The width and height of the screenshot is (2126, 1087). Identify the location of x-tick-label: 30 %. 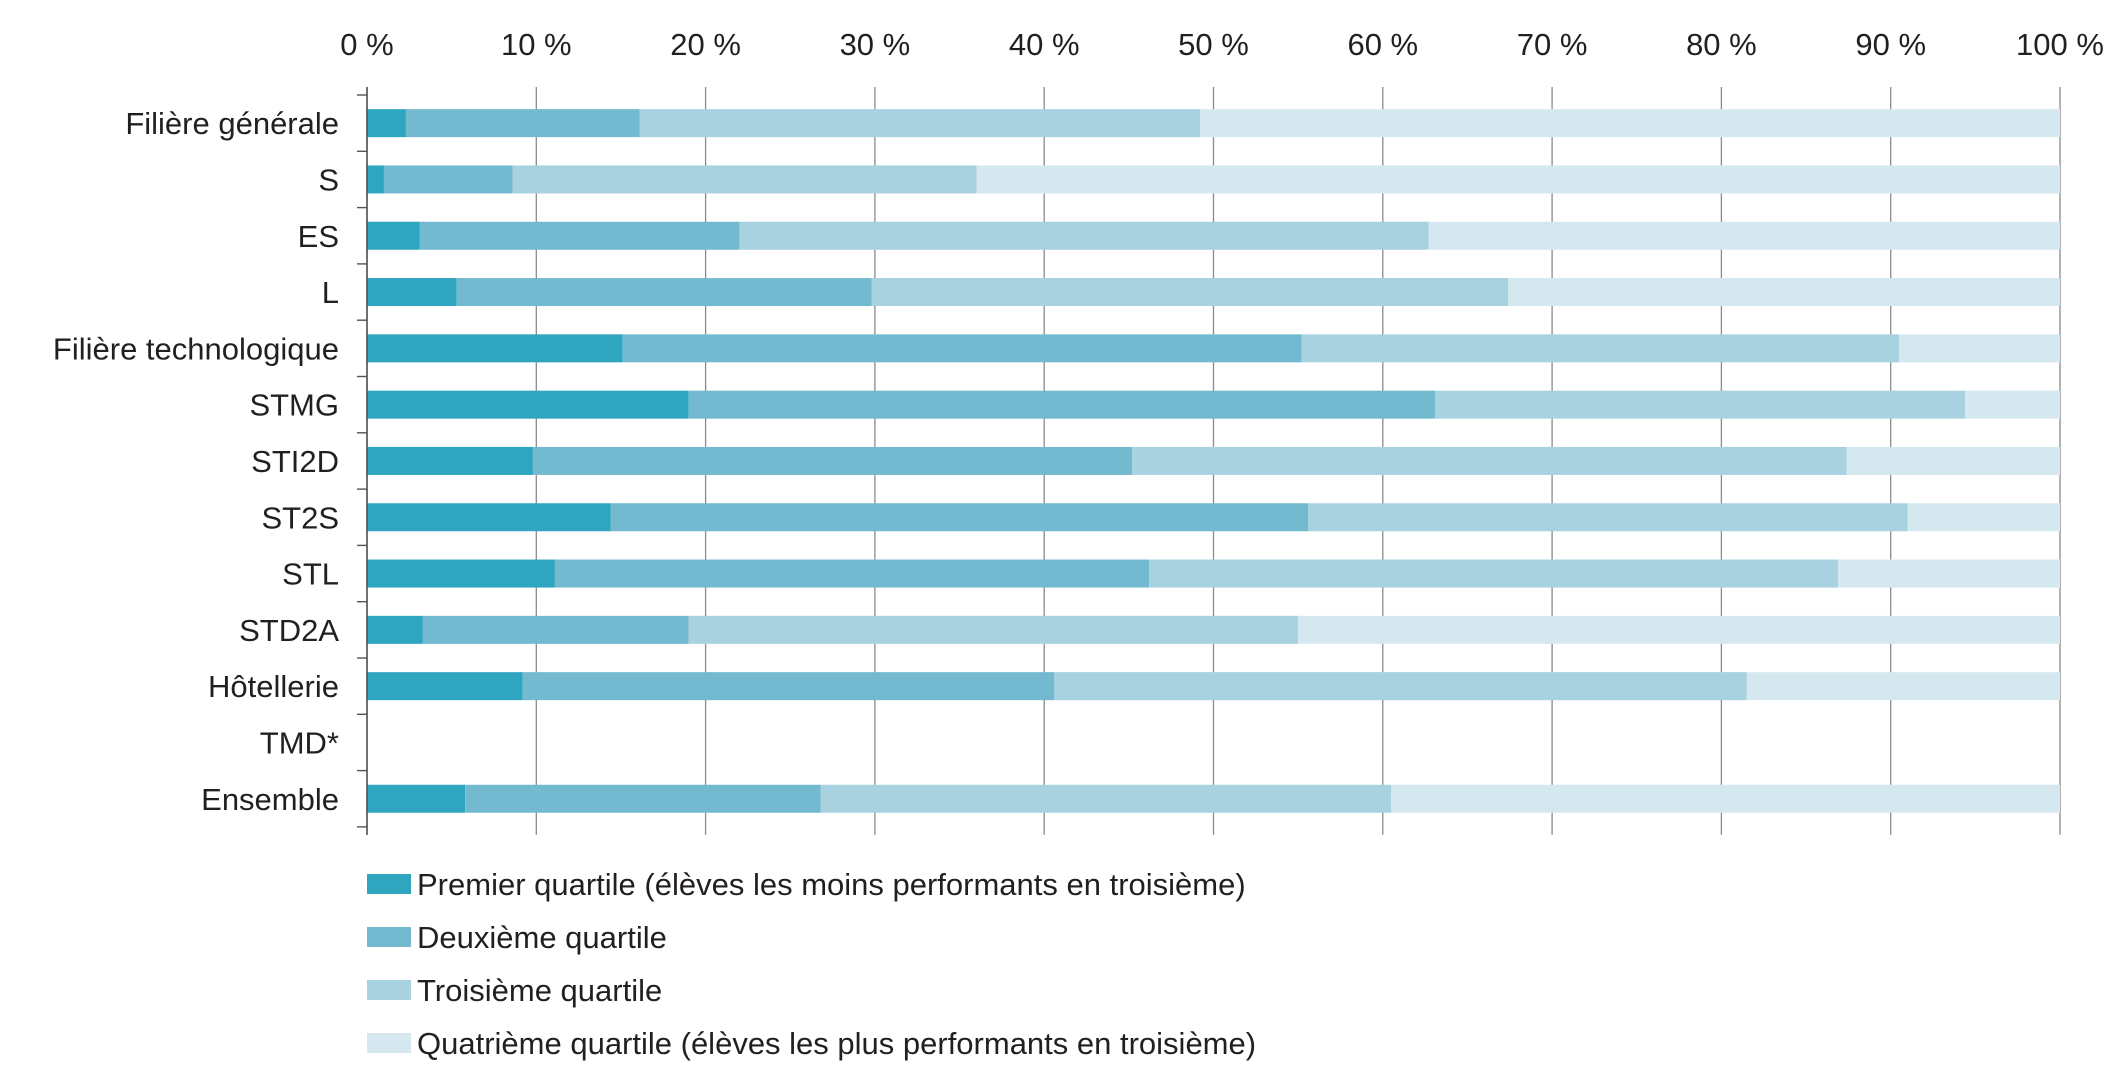
(875, 44).